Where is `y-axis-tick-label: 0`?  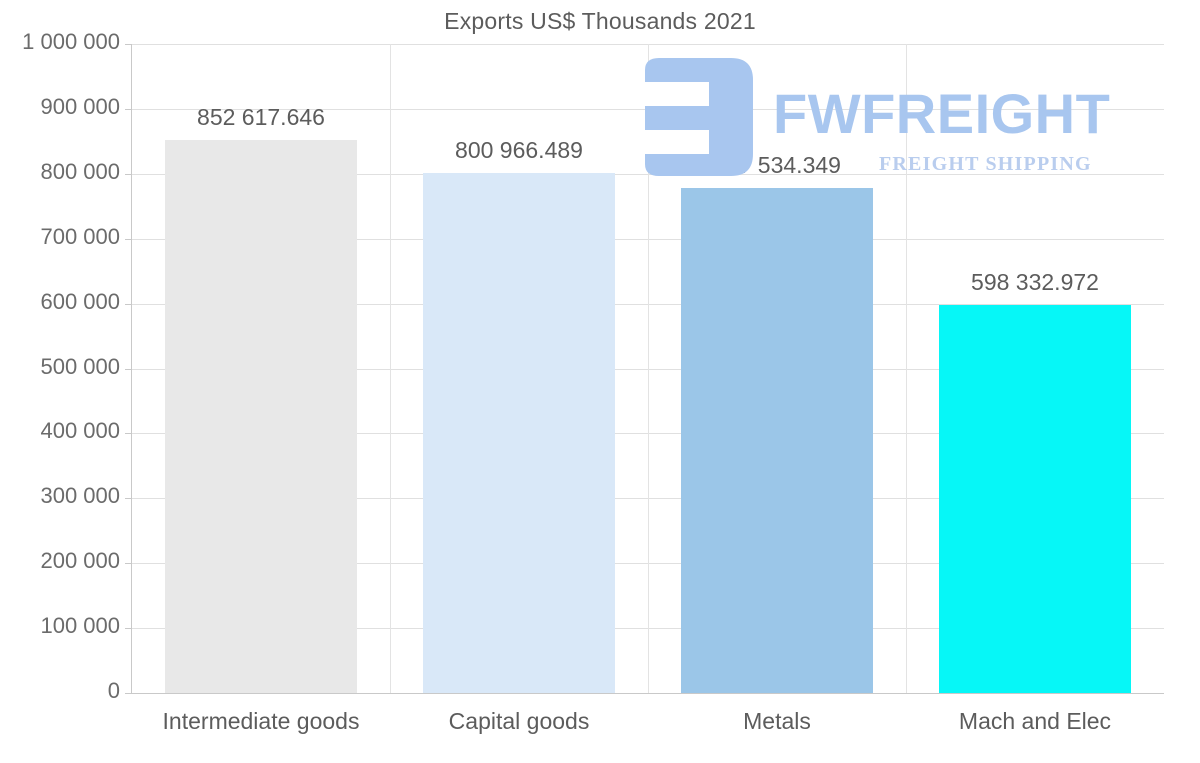 y-axis-tick-label: 0 is located at coordinates (113, 690).